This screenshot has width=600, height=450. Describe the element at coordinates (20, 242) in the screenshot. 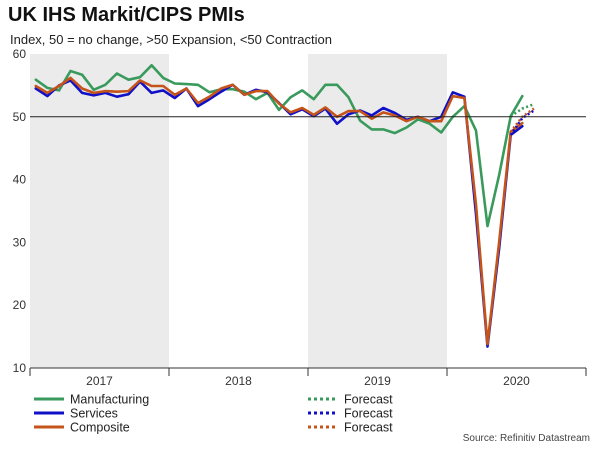

I see `y-tick-label: 30` at that location.